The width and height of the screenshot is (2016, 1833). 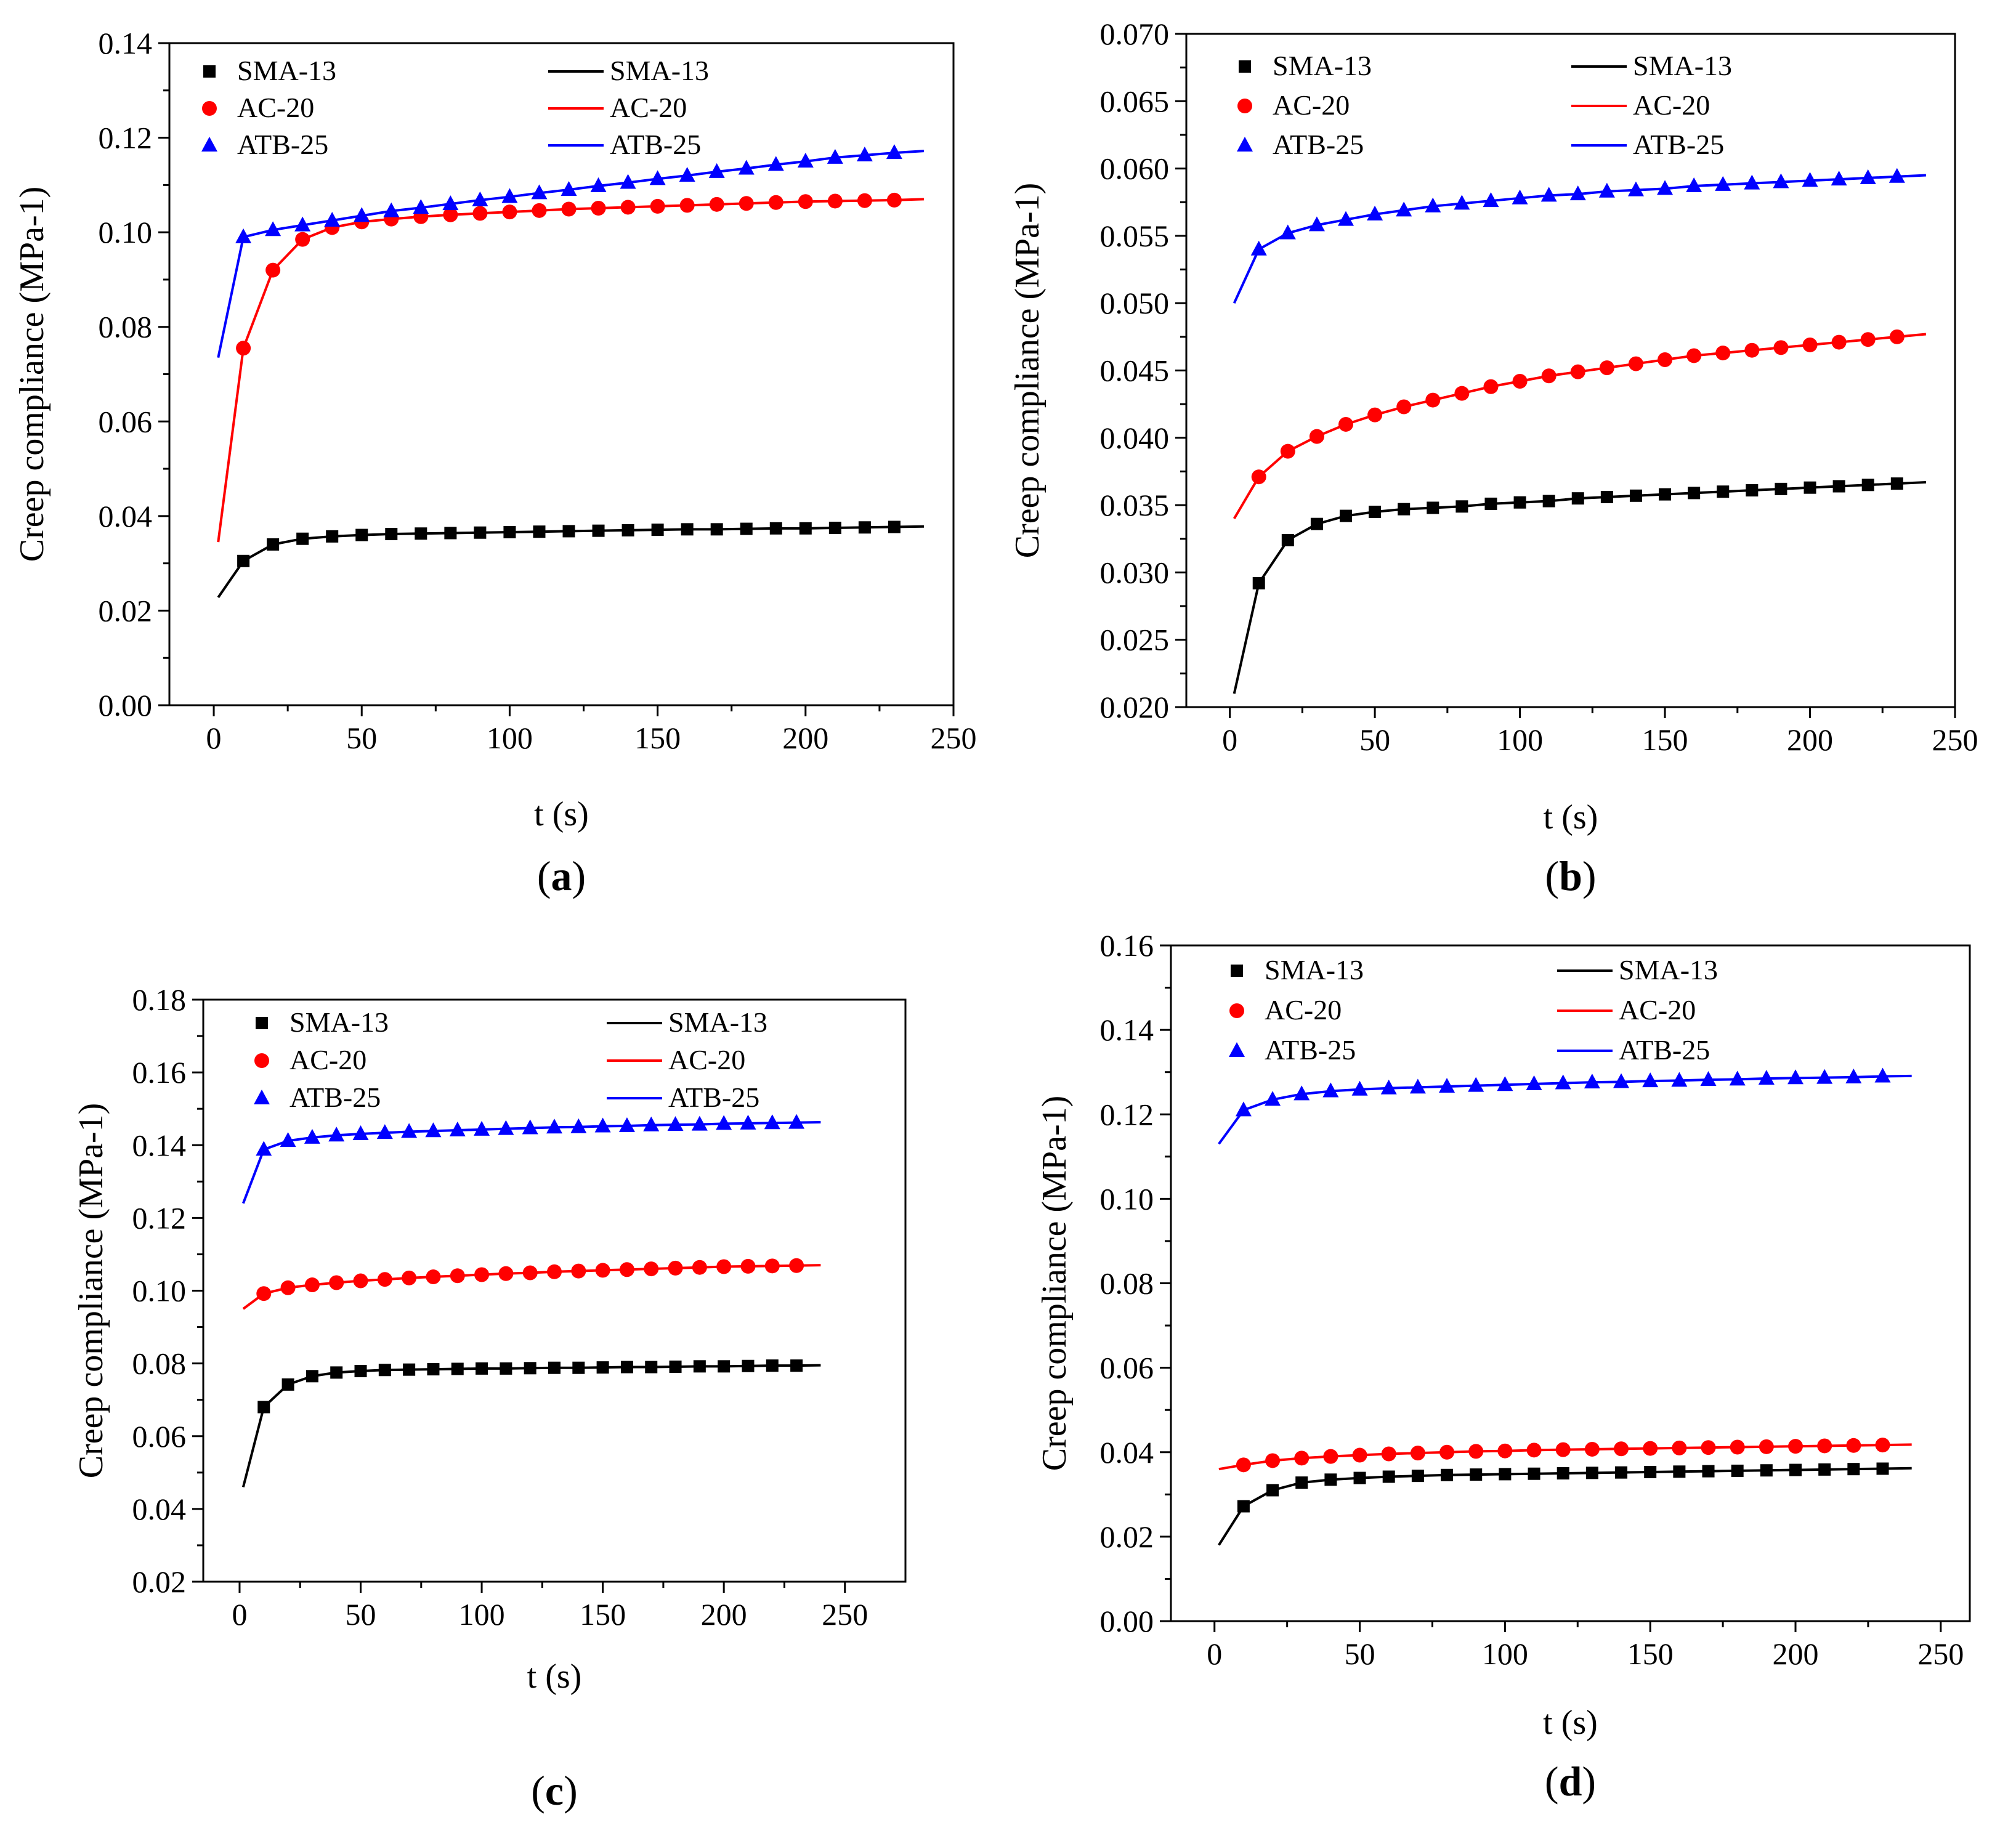 I want to click on y-tick-label: 0.065, so click(x=1135, y=101).